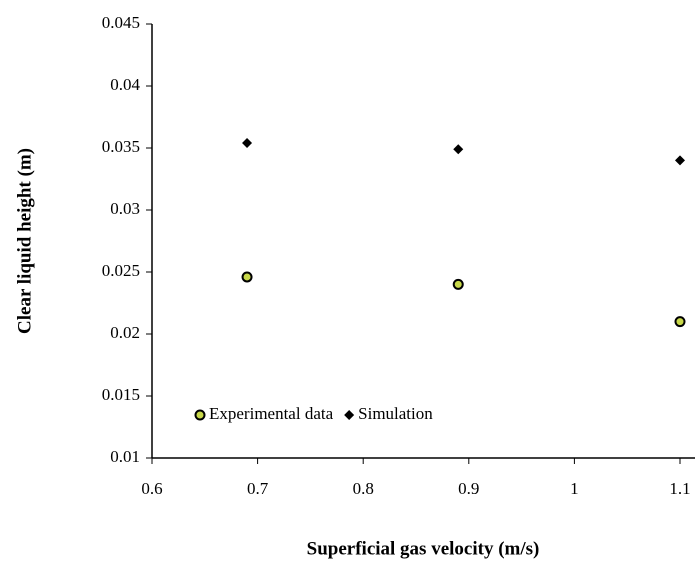  Describe the element at coordinates (125, 208) in the screenshot. I see `y-tick-label: 0.03` at that location.